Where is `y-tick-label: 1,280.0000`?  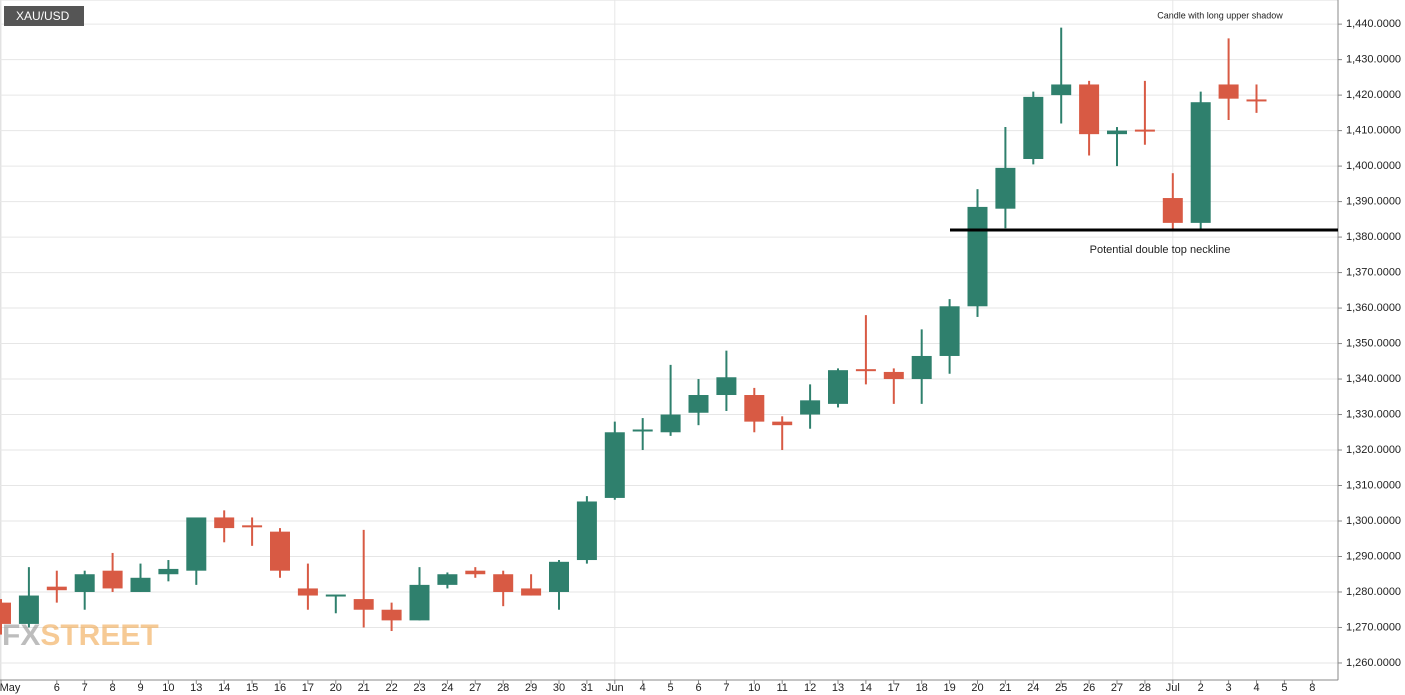
y-tick-label: 1,280.0000 is located at coordinates (1373, 592).